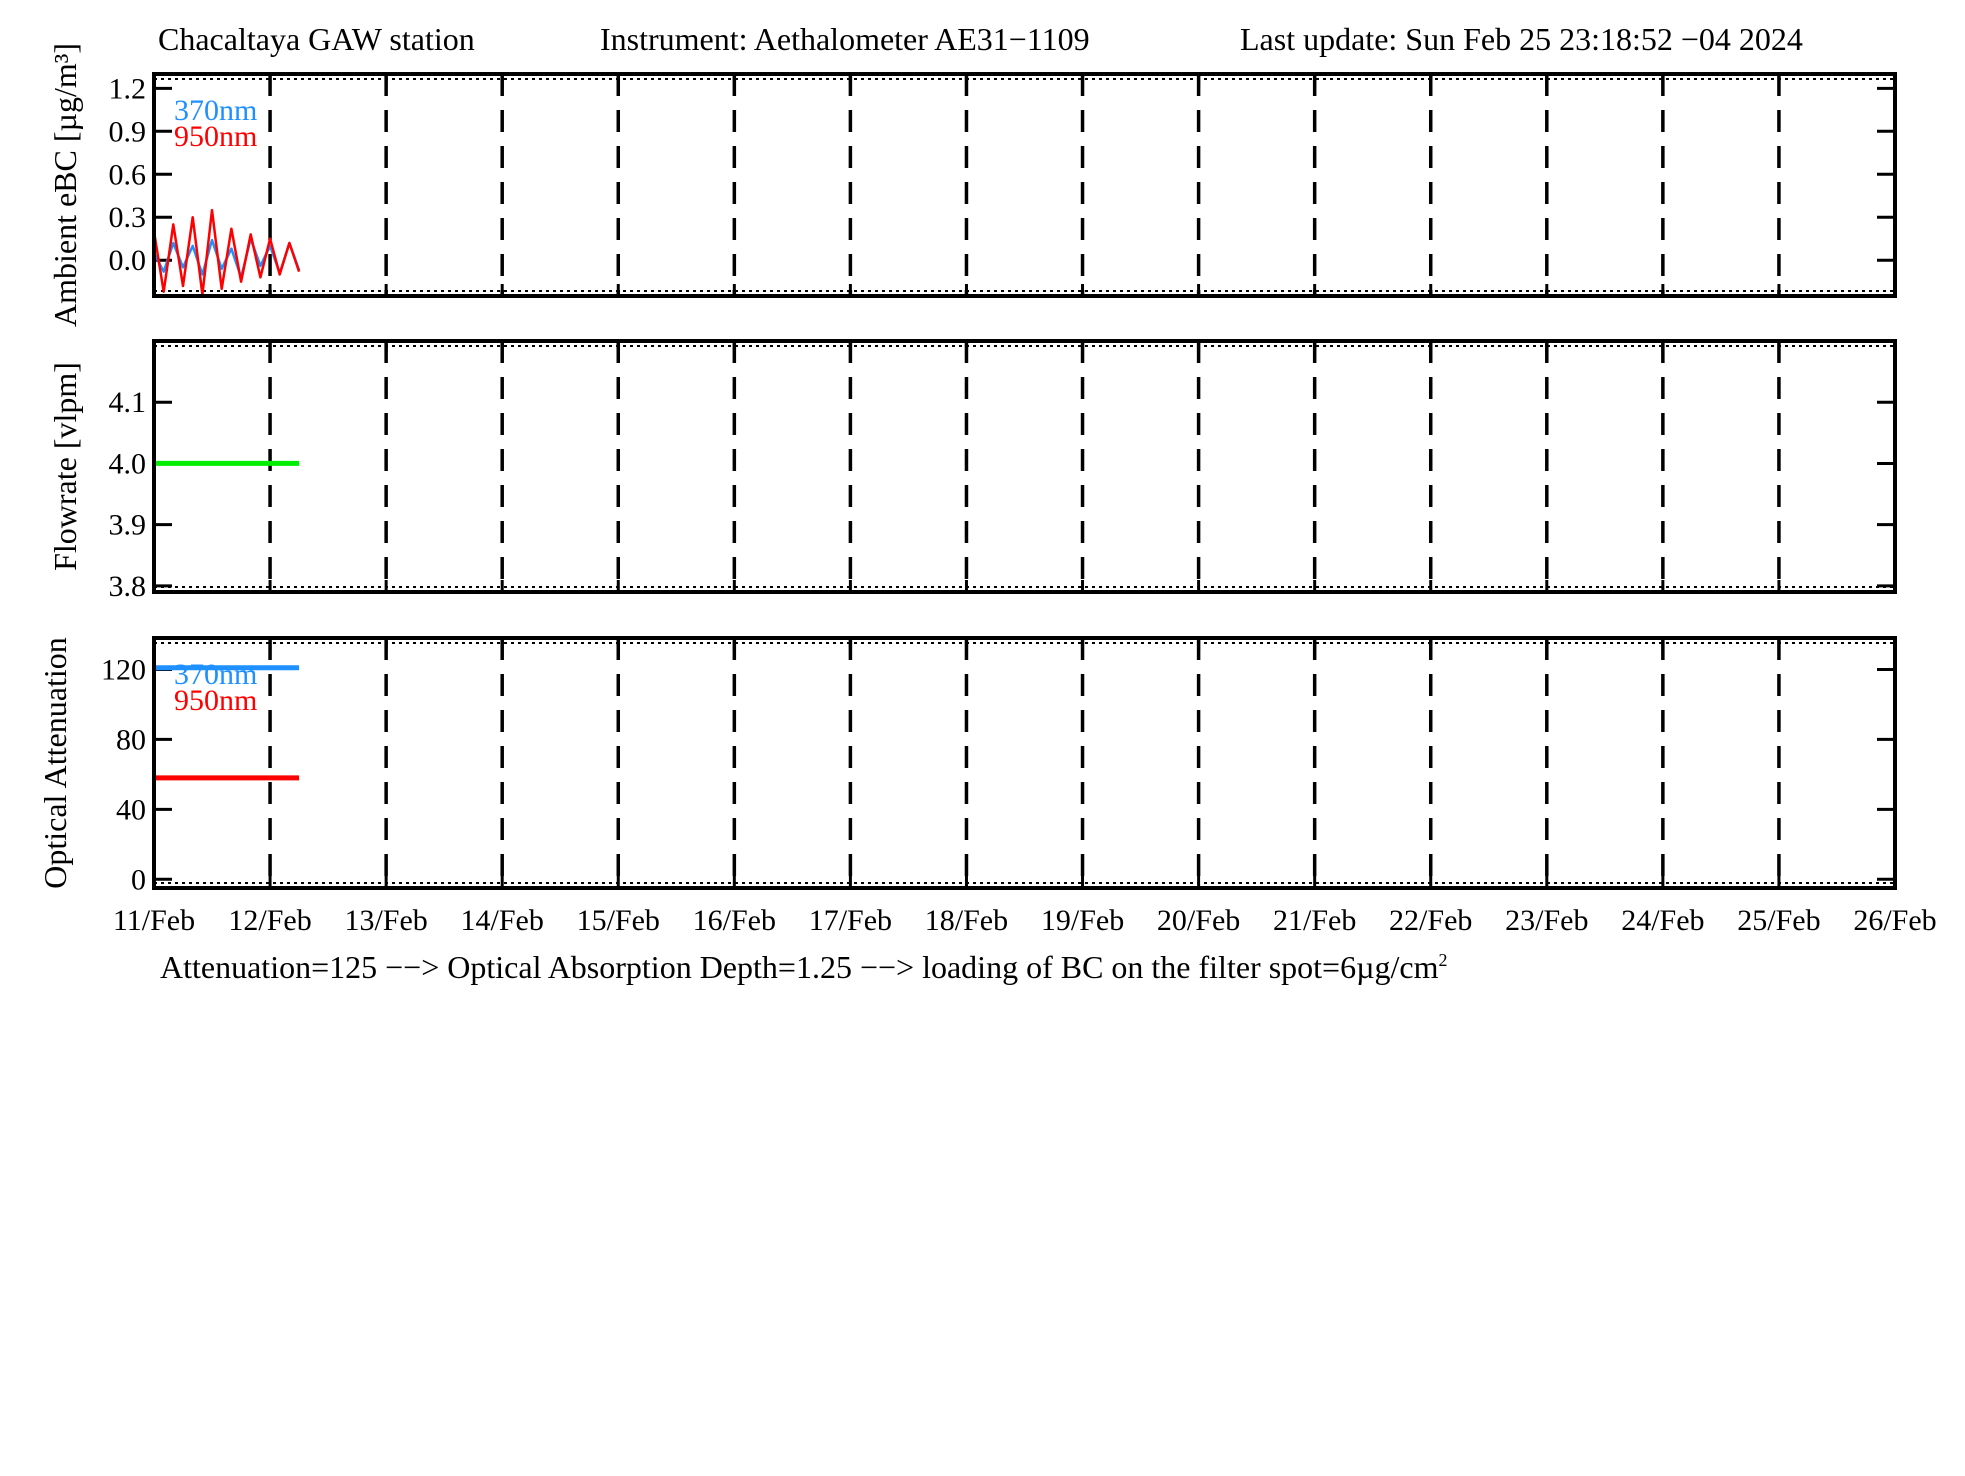  Describe the element at coordinates (385, 920) in the screenshot. I see `x-tick-label: 13/Feb` at that location.